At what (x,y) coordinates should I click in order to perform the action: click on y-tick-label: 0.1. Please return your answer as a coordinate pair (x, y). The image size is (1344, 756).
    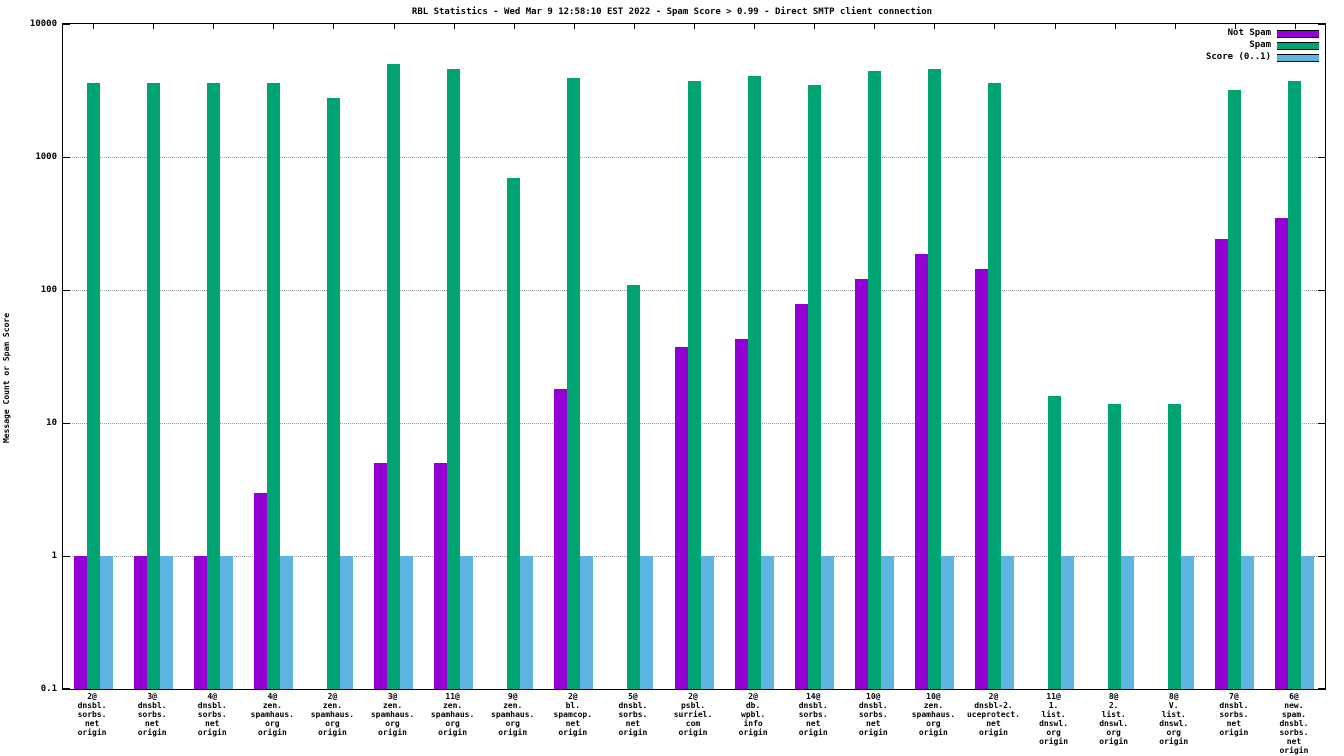
    Looking at the image, I should click on (48, 689).